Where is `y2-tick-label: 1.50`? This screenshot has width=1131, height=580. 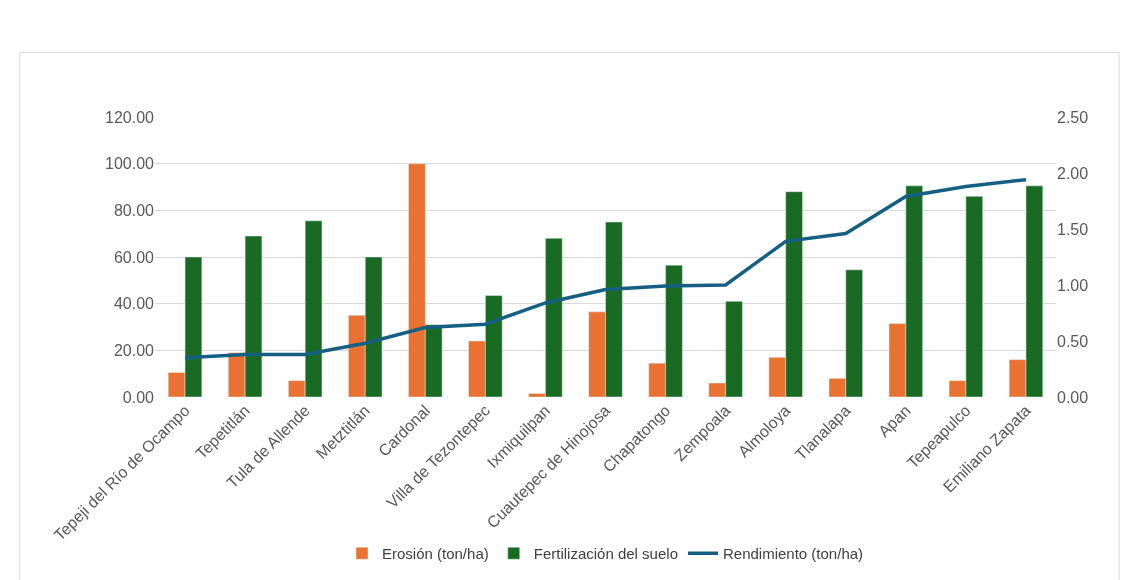
y2-tick-label: 1.50 is located at coordinates (1073, 229).